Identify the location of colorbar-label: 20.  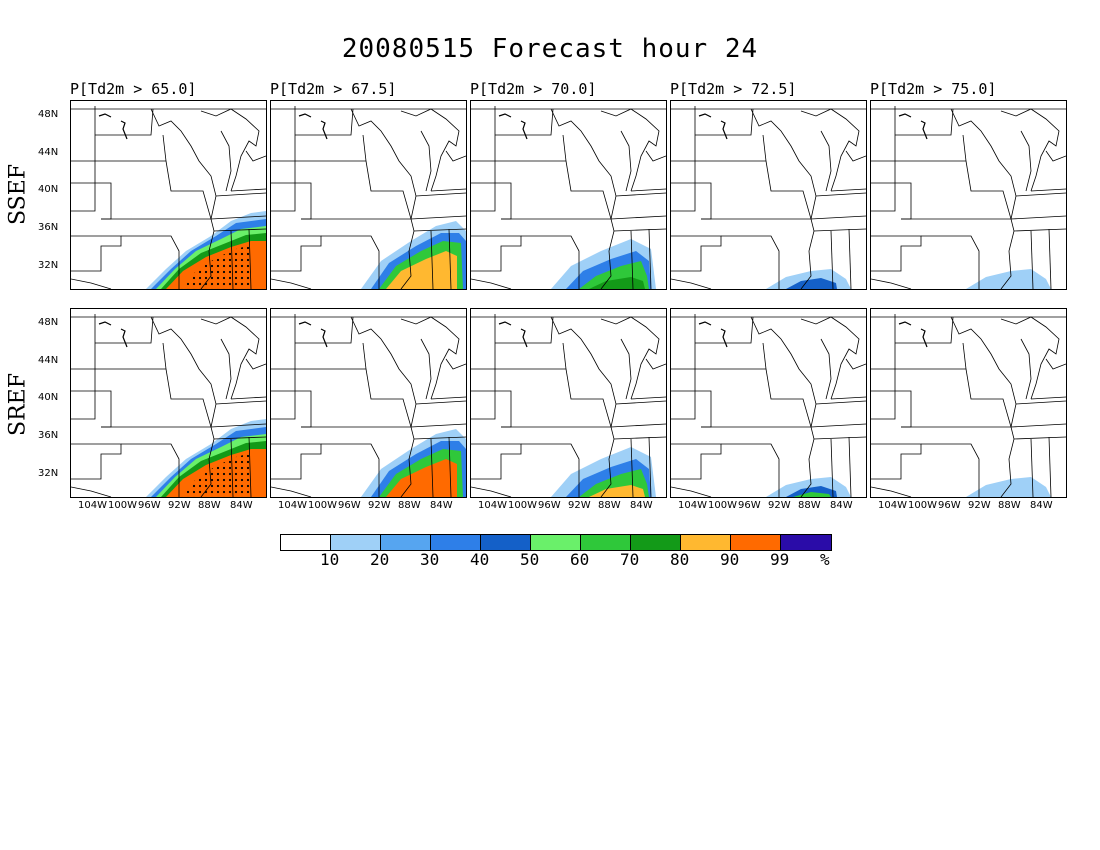
(380, 559).